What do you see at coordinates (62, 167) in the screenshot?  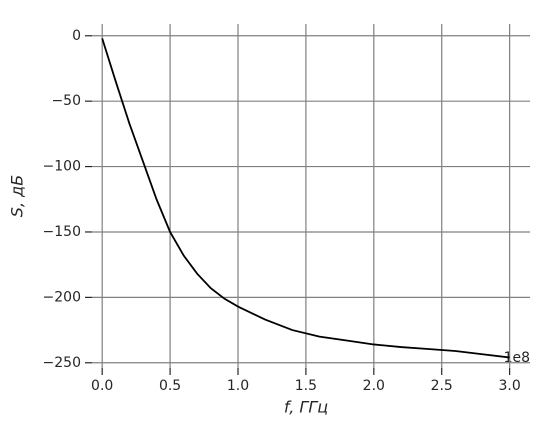 I see `y-tick-label: −100` at bounding box center [62, 167].